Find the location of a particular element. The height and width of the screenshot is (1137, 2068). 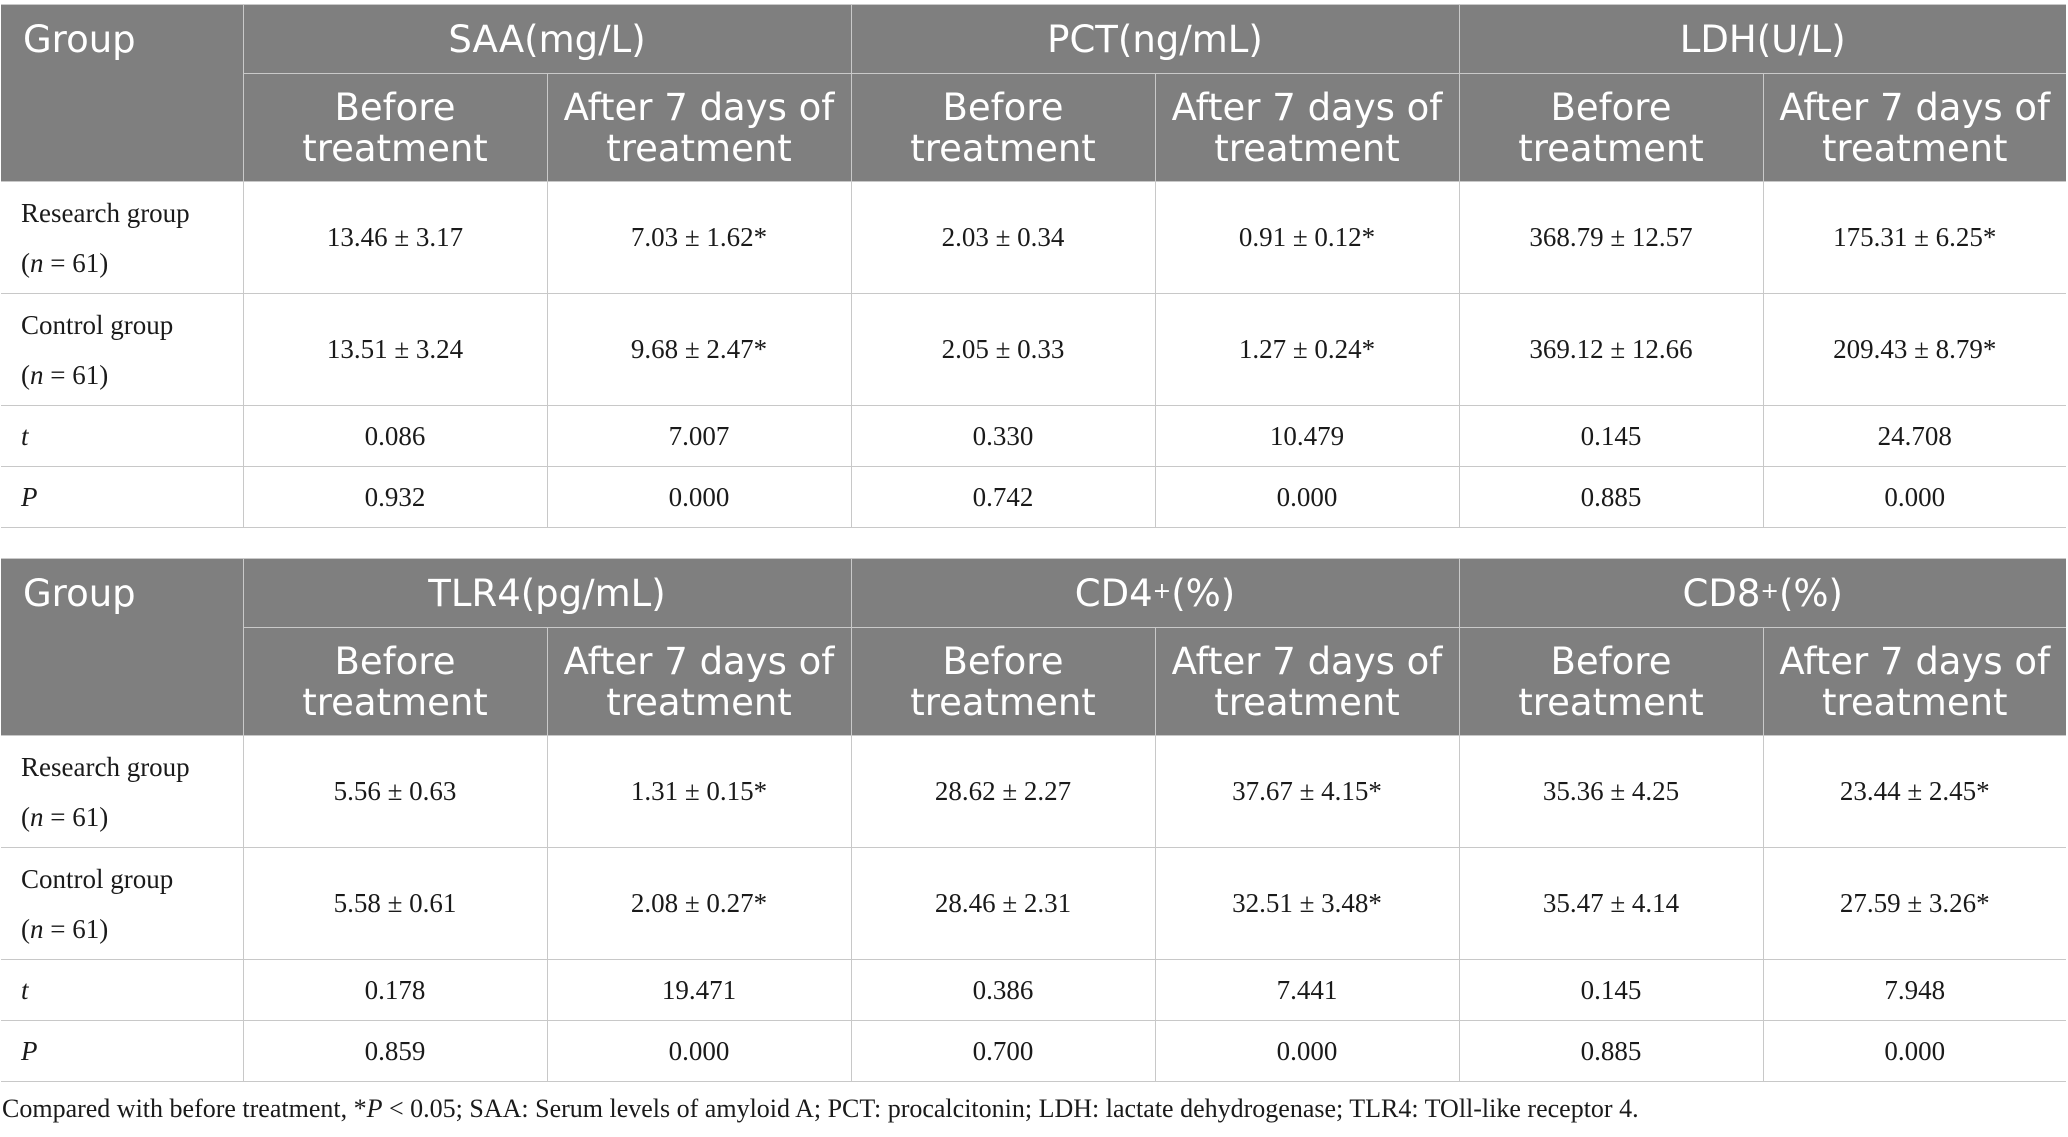

pct-header: PCT(ng/mL) is located at coordinates (1154, 39).